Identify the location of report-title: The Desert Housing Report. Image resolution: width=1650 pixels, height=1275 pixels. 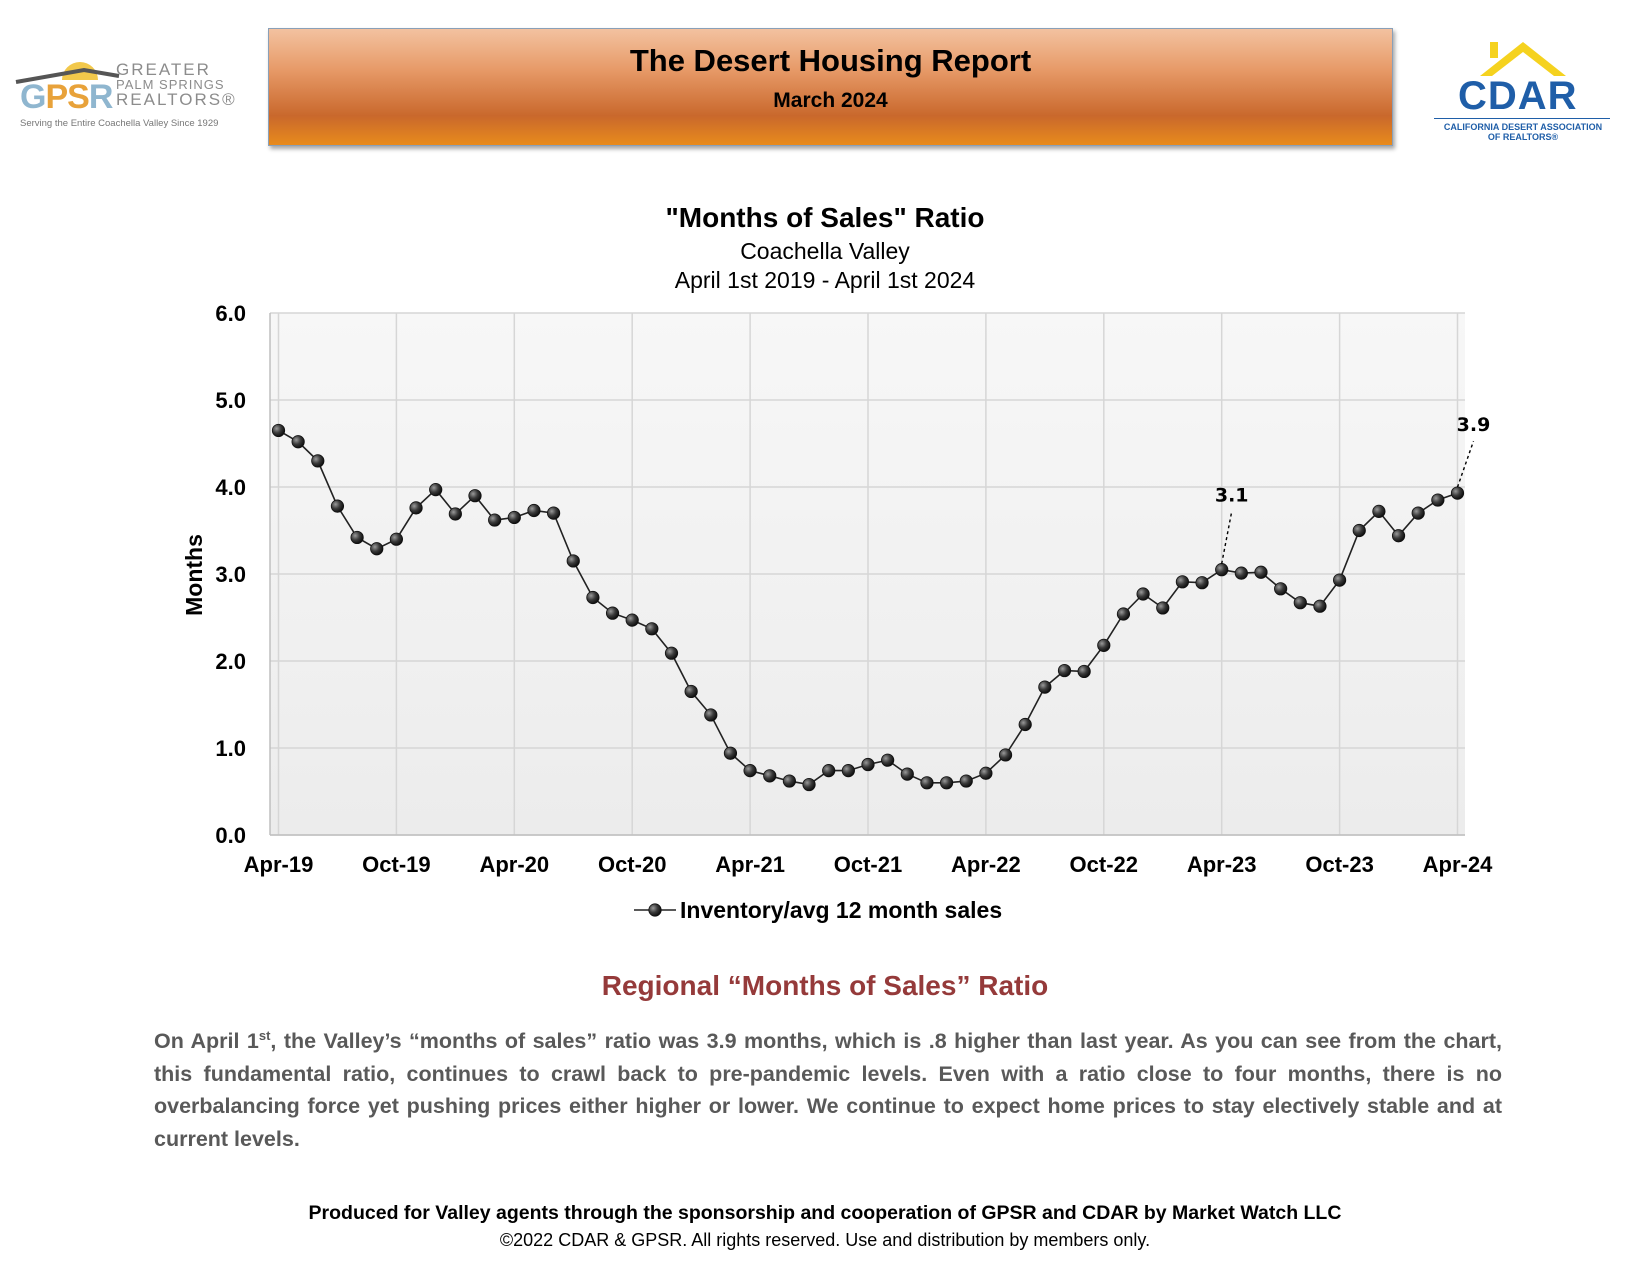
(830, 60).